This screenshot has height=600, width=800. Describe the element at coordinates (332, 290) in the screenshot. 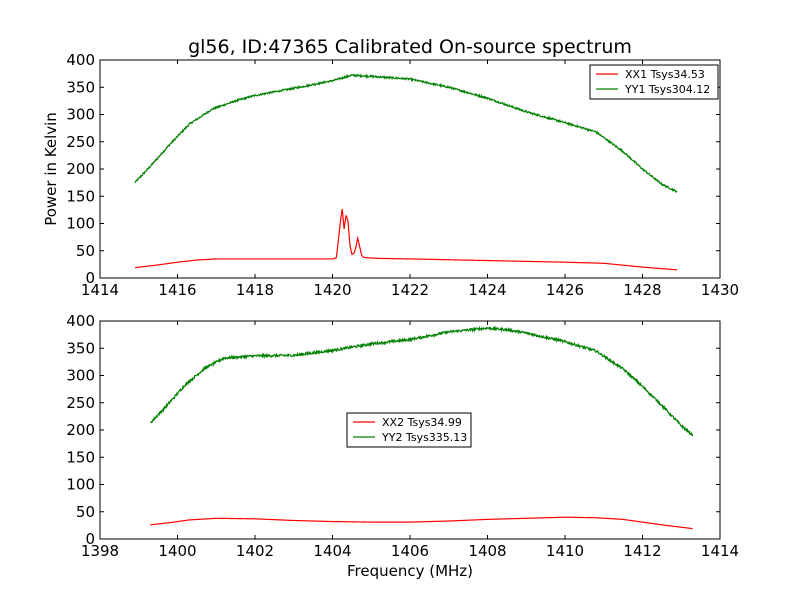

I see `x-tick-label: 1420` at that location.